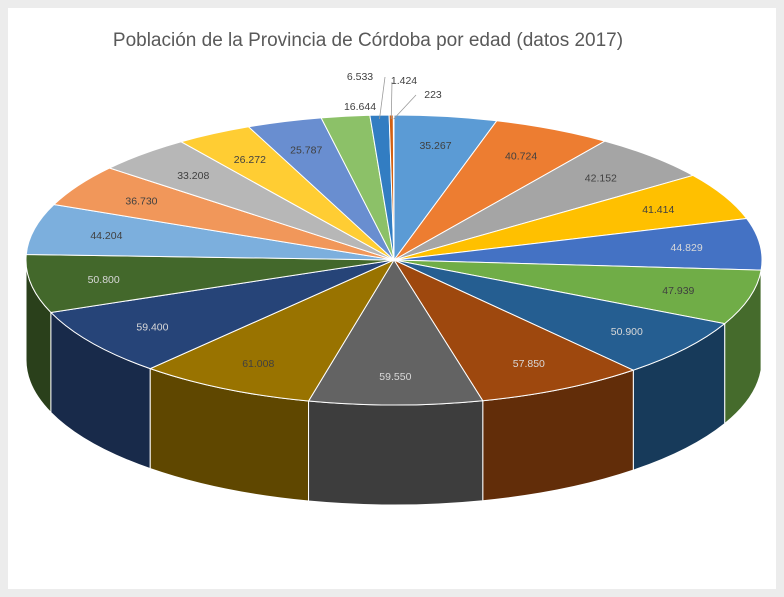  What do you see at coordinates (529, 364) in the screenshot?
I see `slice-label-7: 57.850` at bounding box center [529, 364].